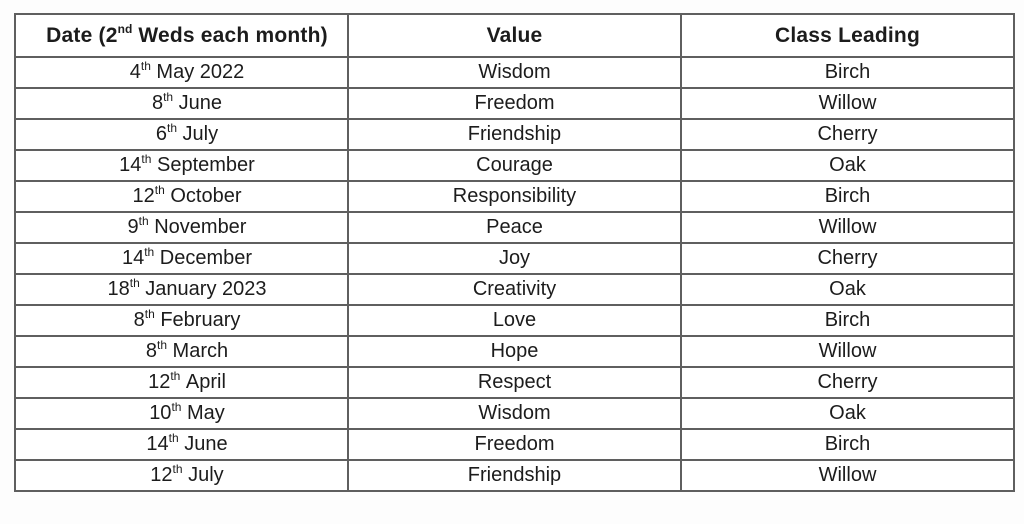  Describe the element at coordinates (181, 289) in the screenshot. I see `date-cell: 18th January 2023` at that location.